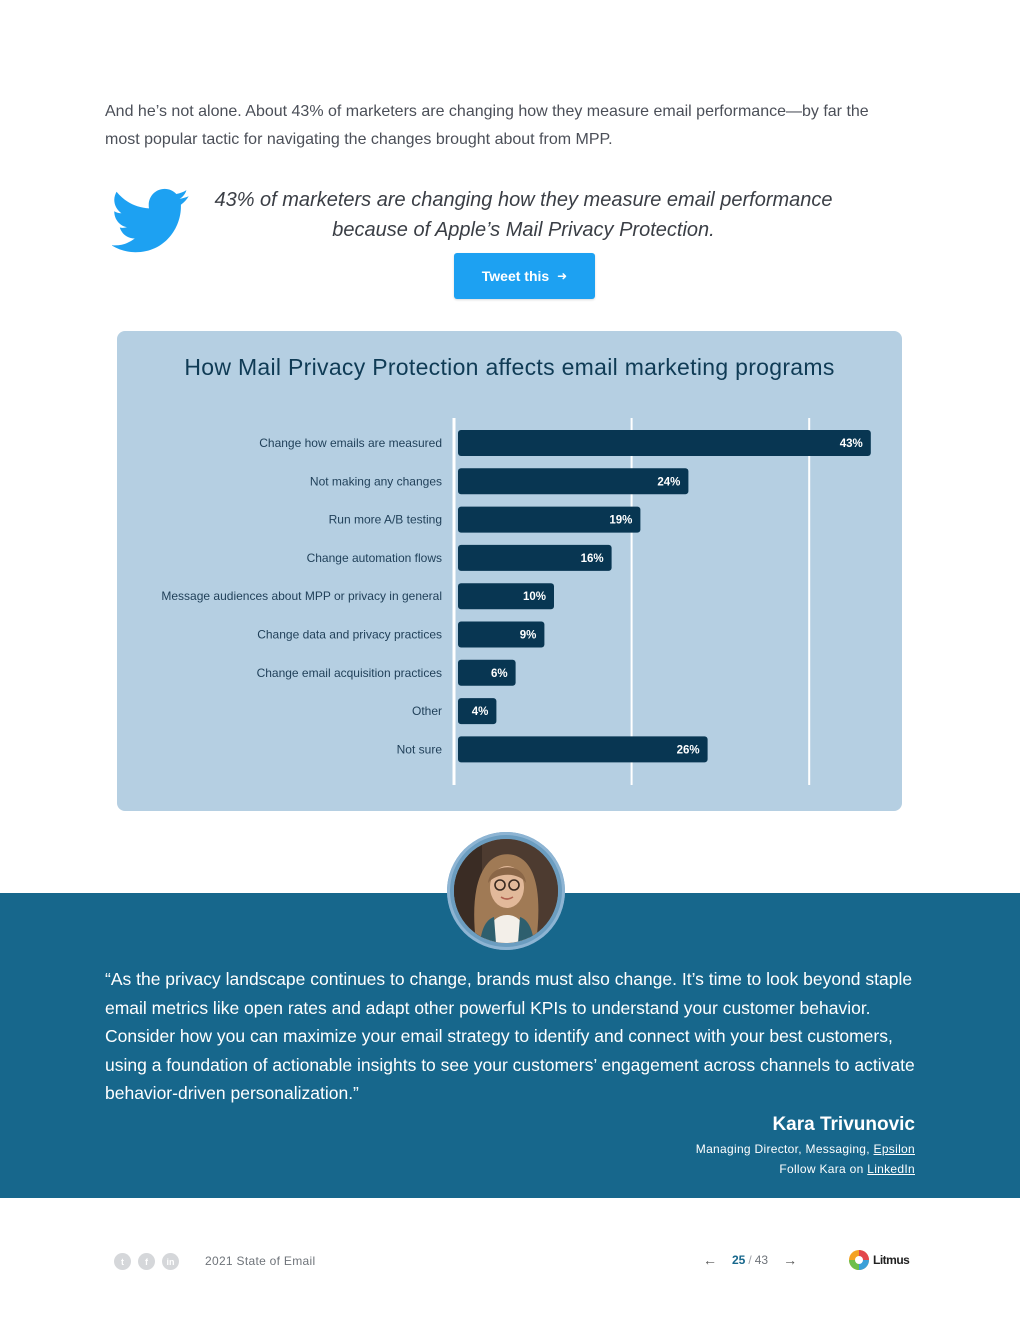  What do you see at coordinates (350, 443) in the screenshot?
I see `bar-category-label: Change how emails are measured` at bounding box center [350, 443].